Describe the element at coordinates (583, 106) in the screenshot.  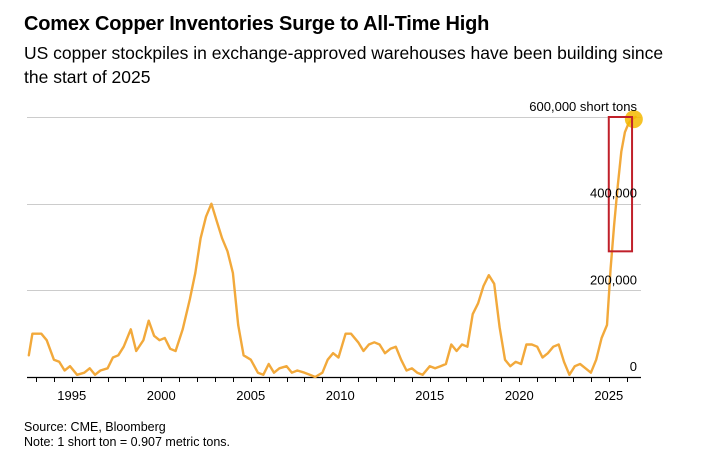
I see `y-tick-label: 600,000 short tons` at that location.